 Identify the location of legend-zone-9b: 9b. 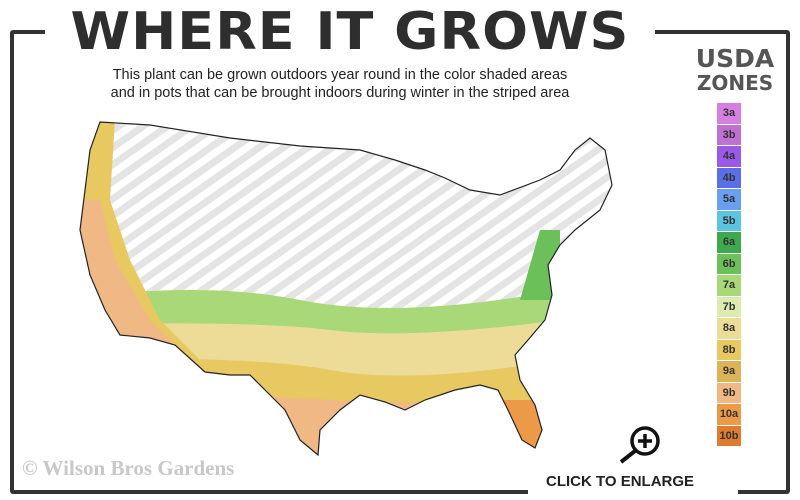
(729, 392).